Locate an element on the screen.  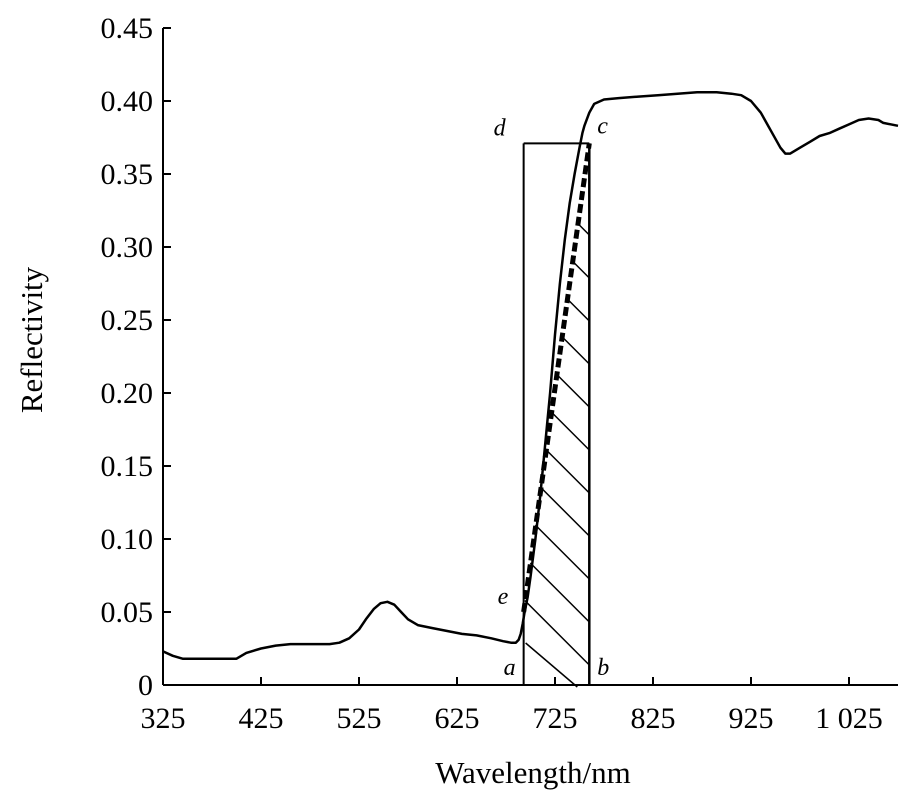
y-tick-label: 0 is located at coordinates (145, 685).